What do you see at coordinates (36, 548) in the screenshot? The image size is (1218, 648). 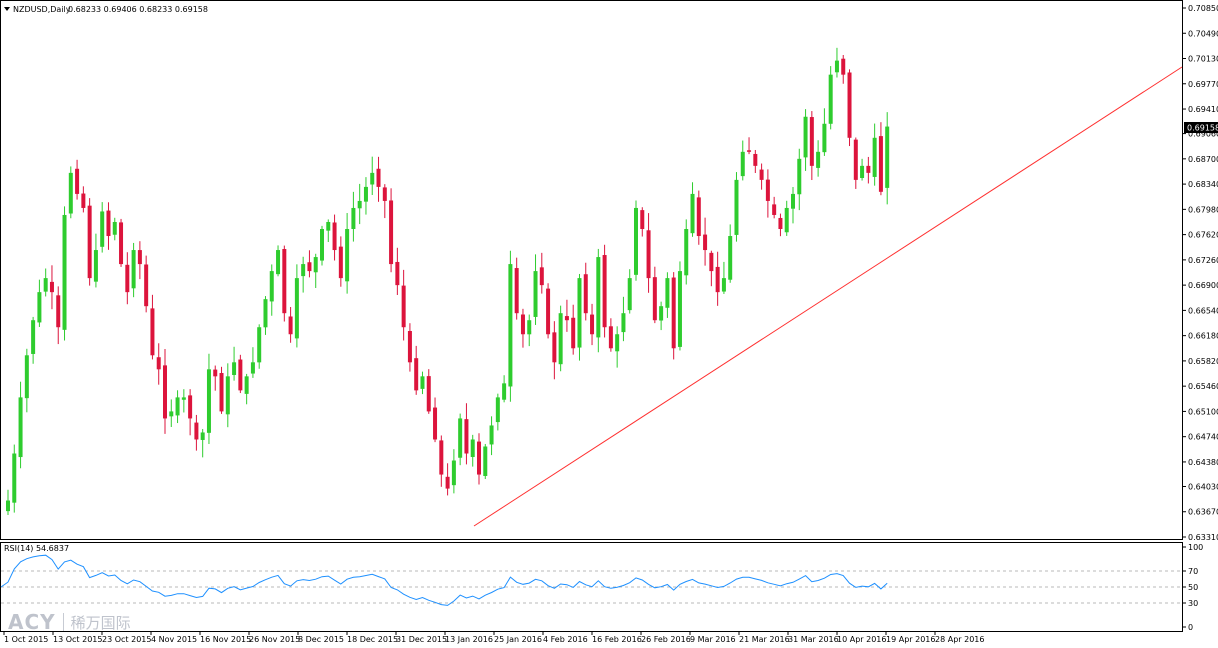 I see `rsi-label: RSI(14) 54.6837` at bounding box center [36, 548].